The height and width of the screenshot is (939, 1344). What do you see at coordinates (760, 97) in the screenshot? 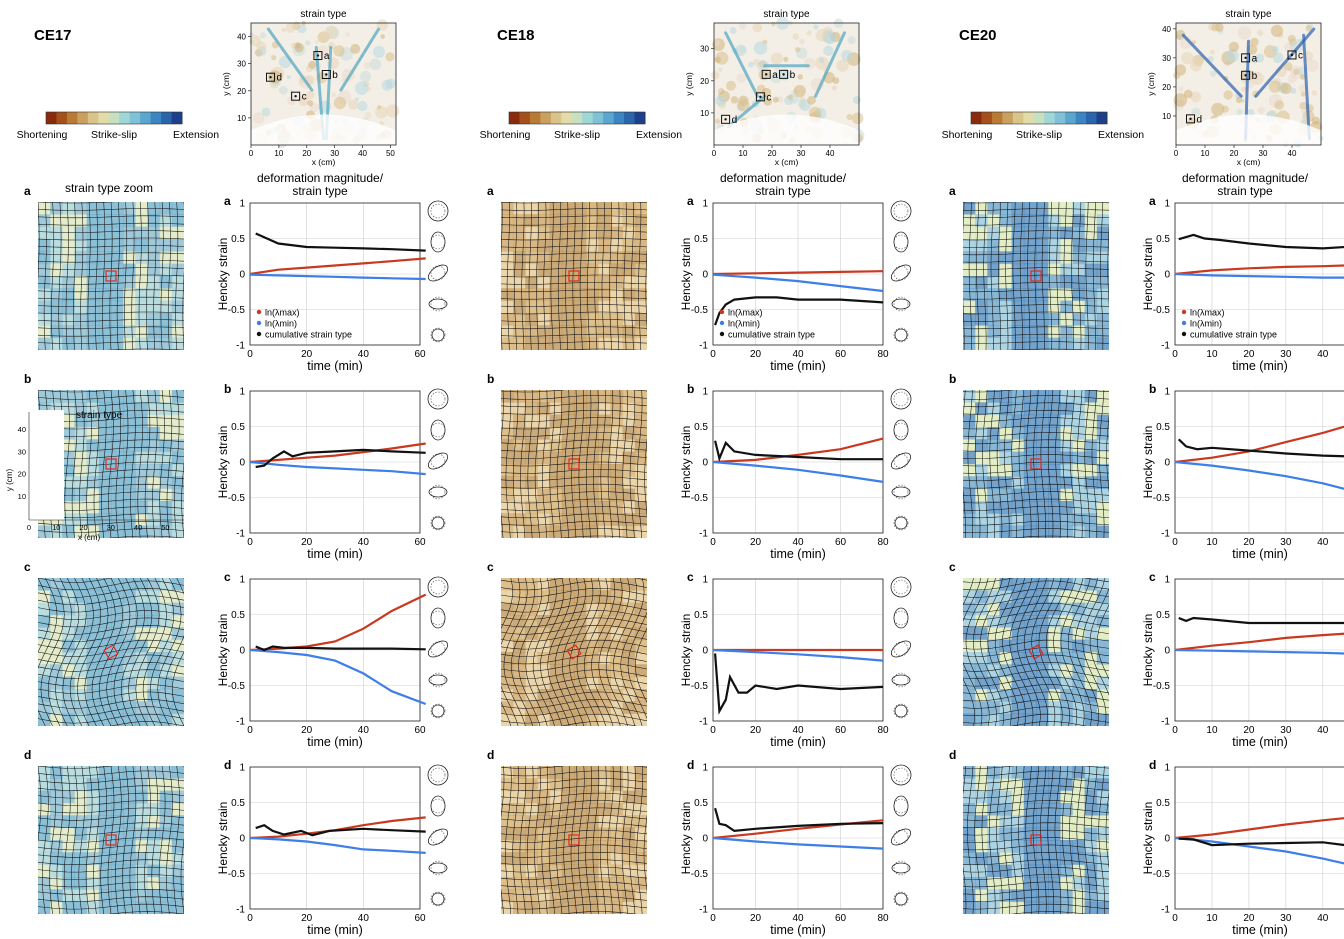
I see `map-marker-box` at bounding box center [760, 97].